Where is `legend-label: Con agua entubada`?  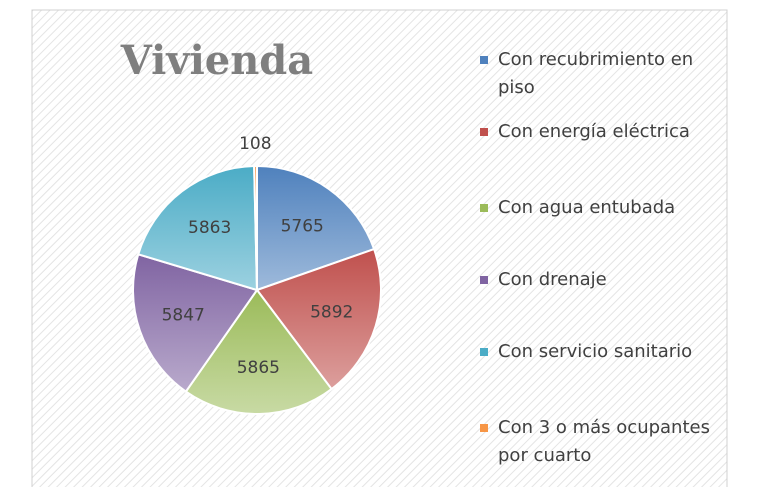 legend-label: Con agua entubada is located at coordinates (587, 207).